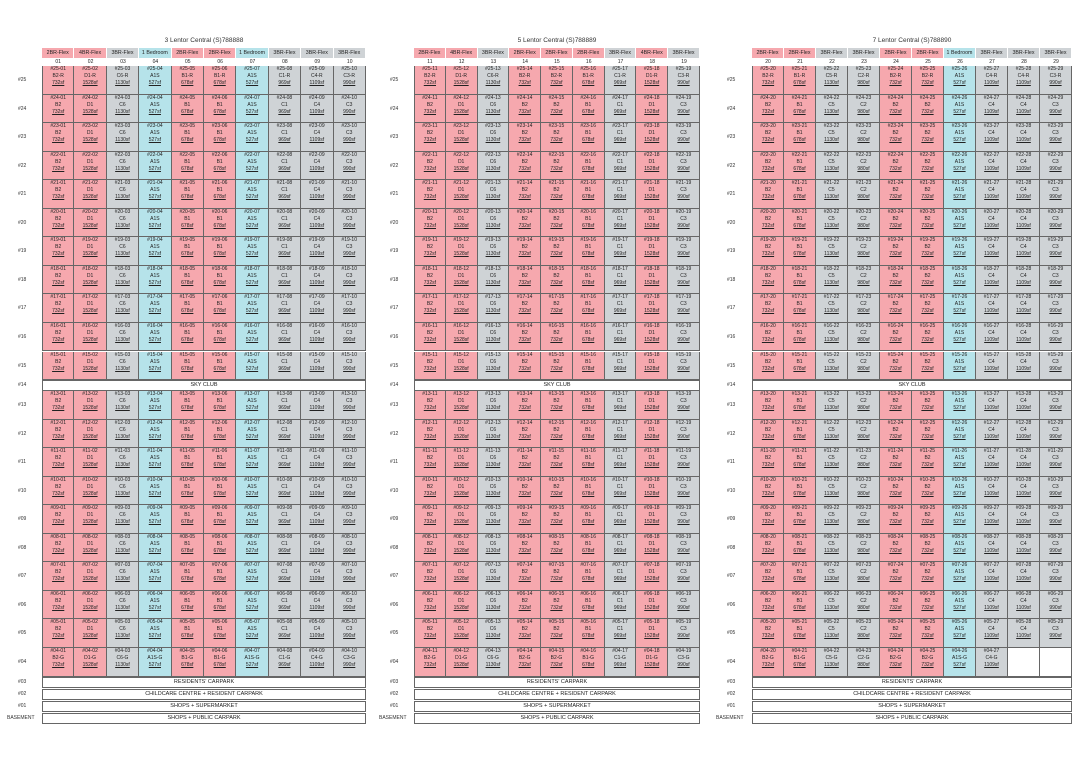 This screenshot has width=1080, height=758. What do you see at coordinates (187, 137) in the screenshot?
I see `unit-cell: #23-05 B1 678sf` at bounding box center [187, 137].